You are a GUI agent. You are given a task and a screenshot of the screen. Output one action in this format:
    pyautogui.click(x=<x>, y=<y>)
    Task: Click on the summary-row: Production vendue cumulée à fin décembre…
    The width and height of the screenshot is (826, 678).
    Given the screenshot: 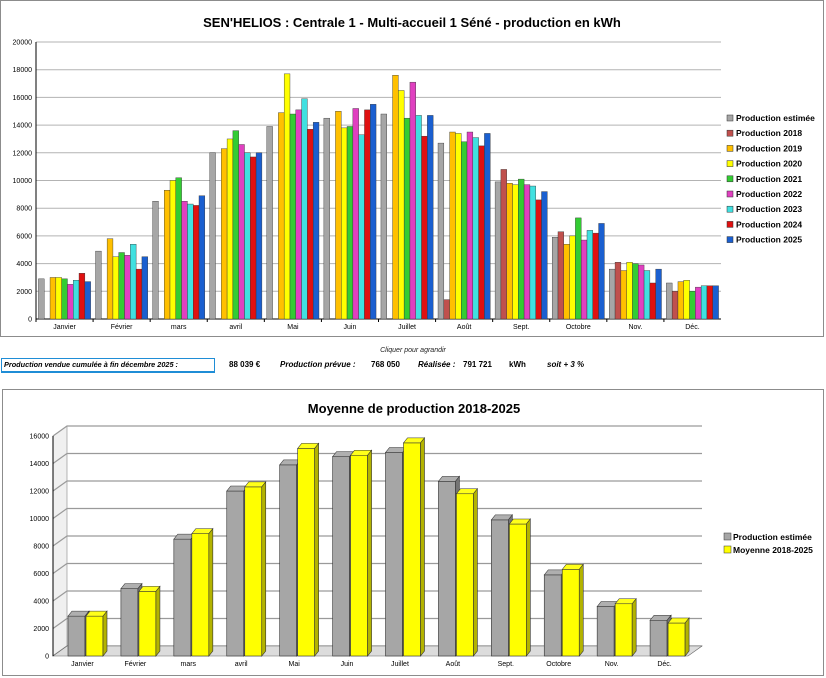 What is the action you would take?
    pyautogui.click(x=413, y=365)
    